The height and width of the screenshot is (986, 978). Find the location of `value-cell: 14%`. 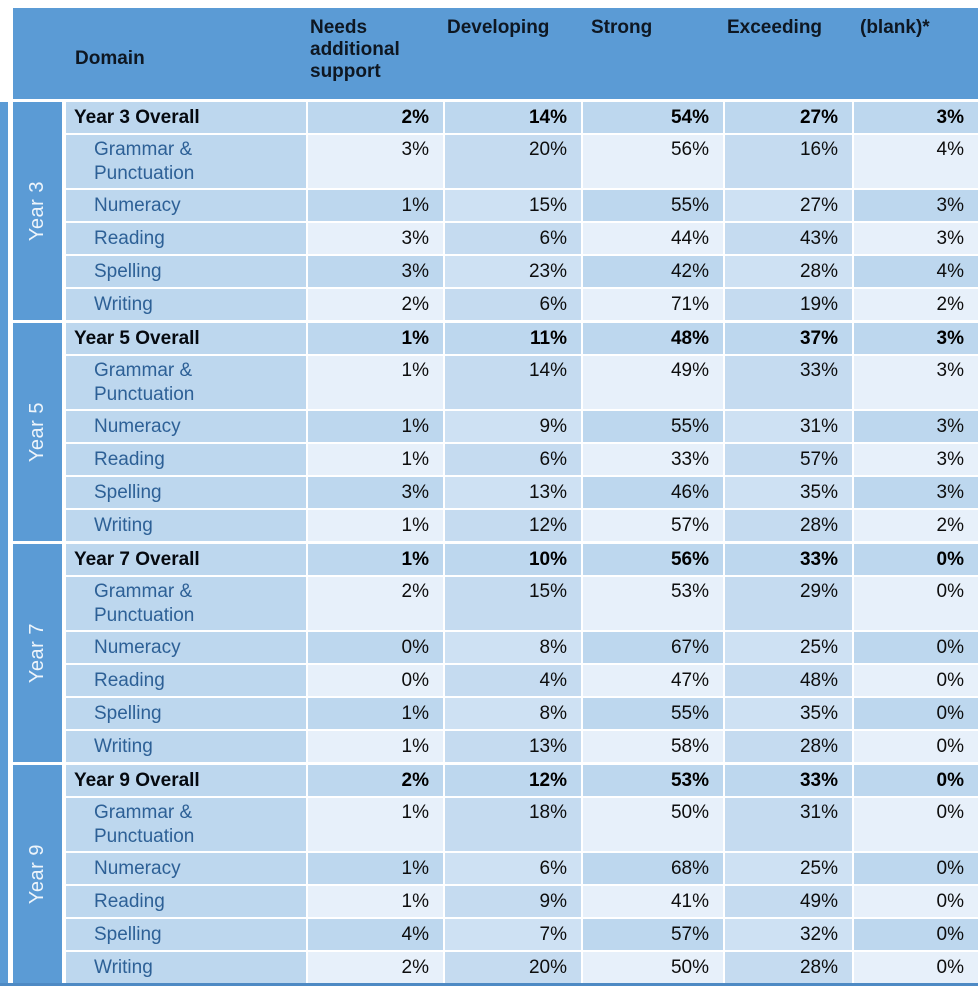

value-cell: 14% is located at coordinates (513, 382).